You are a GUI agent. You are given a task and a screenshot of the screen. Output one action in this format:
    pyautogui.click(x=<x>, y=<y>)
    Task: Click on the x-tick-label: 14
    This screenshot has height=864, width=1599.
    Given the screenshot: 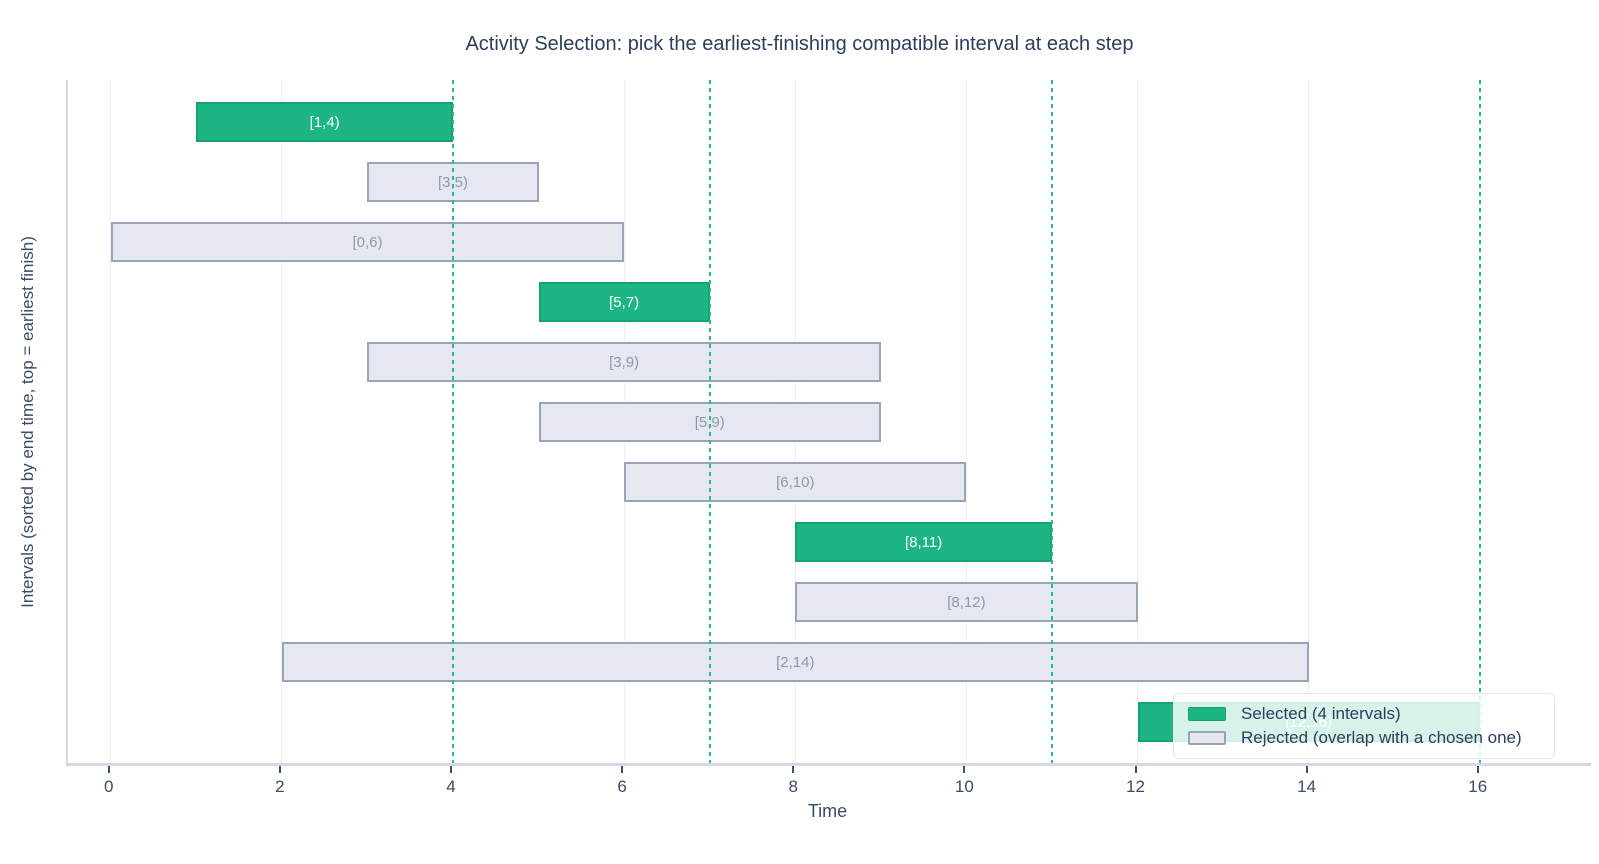 What is the action you would take?
    pyautogui.click(x=1307, y=786)
    